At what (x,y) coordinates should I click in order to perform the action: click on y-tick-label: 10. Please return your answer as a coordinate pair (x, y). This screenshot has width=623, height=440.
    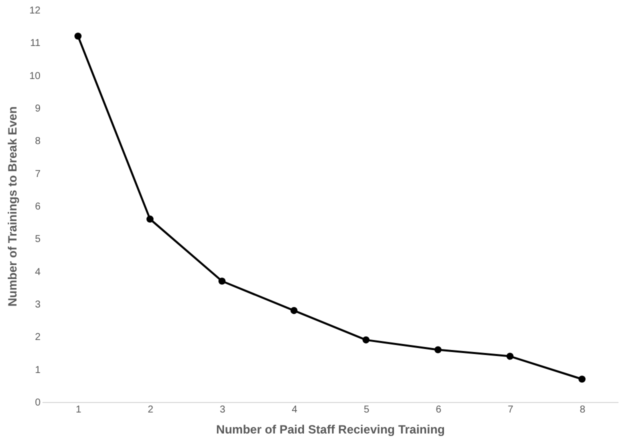
    Looking at the image, I should click on (35, 76).